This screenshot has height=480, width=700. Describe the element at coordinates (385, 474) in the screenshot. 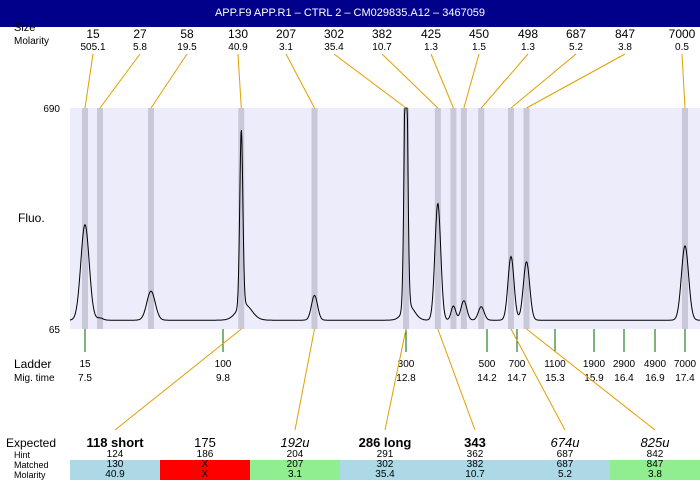

I see `molarity-value: 35.4` at that location.